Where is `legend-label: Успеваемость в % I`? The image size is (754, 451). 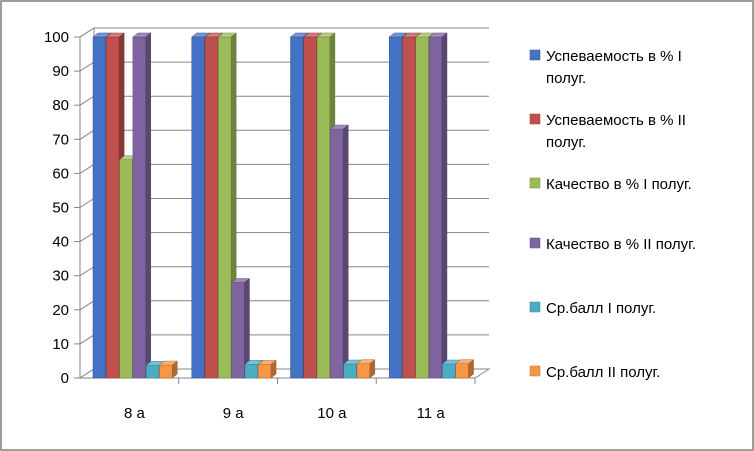 legend-label: Успеваемость в % I is located at coordinates (614, 56).